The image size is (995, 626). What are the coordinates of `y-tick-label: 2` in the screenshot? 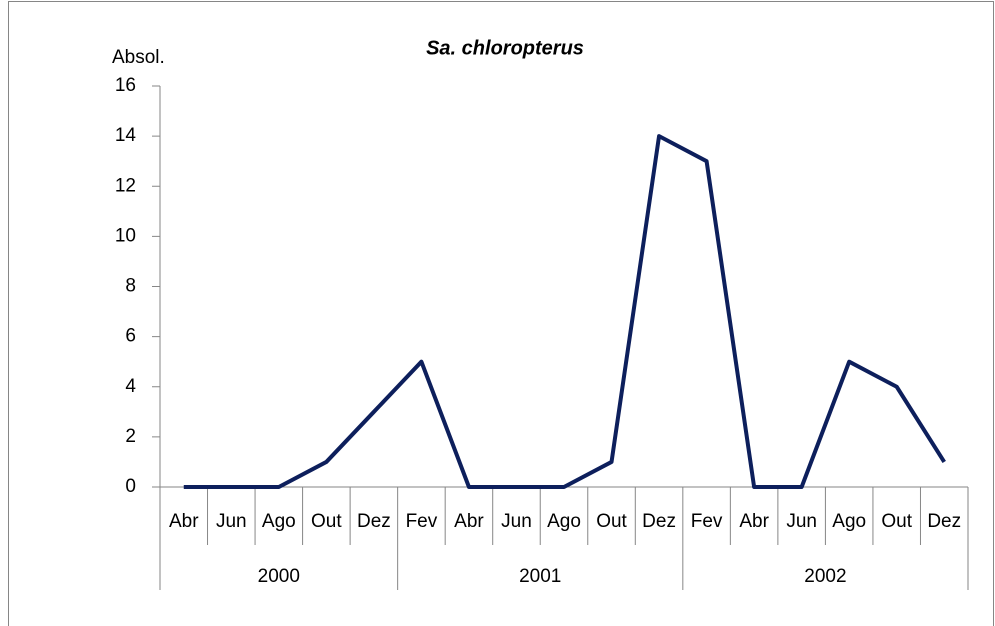 It's located at (130, 436).